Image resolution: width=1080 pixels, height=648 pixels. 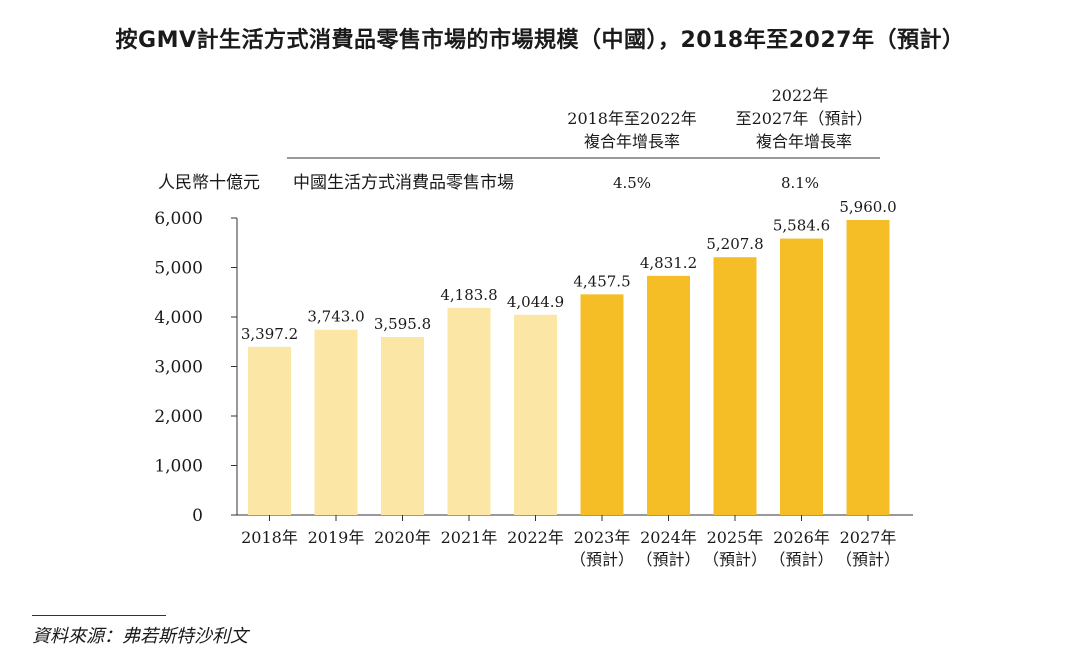 I want to click on y-tick-label: 0, so click(x=197, y=516).